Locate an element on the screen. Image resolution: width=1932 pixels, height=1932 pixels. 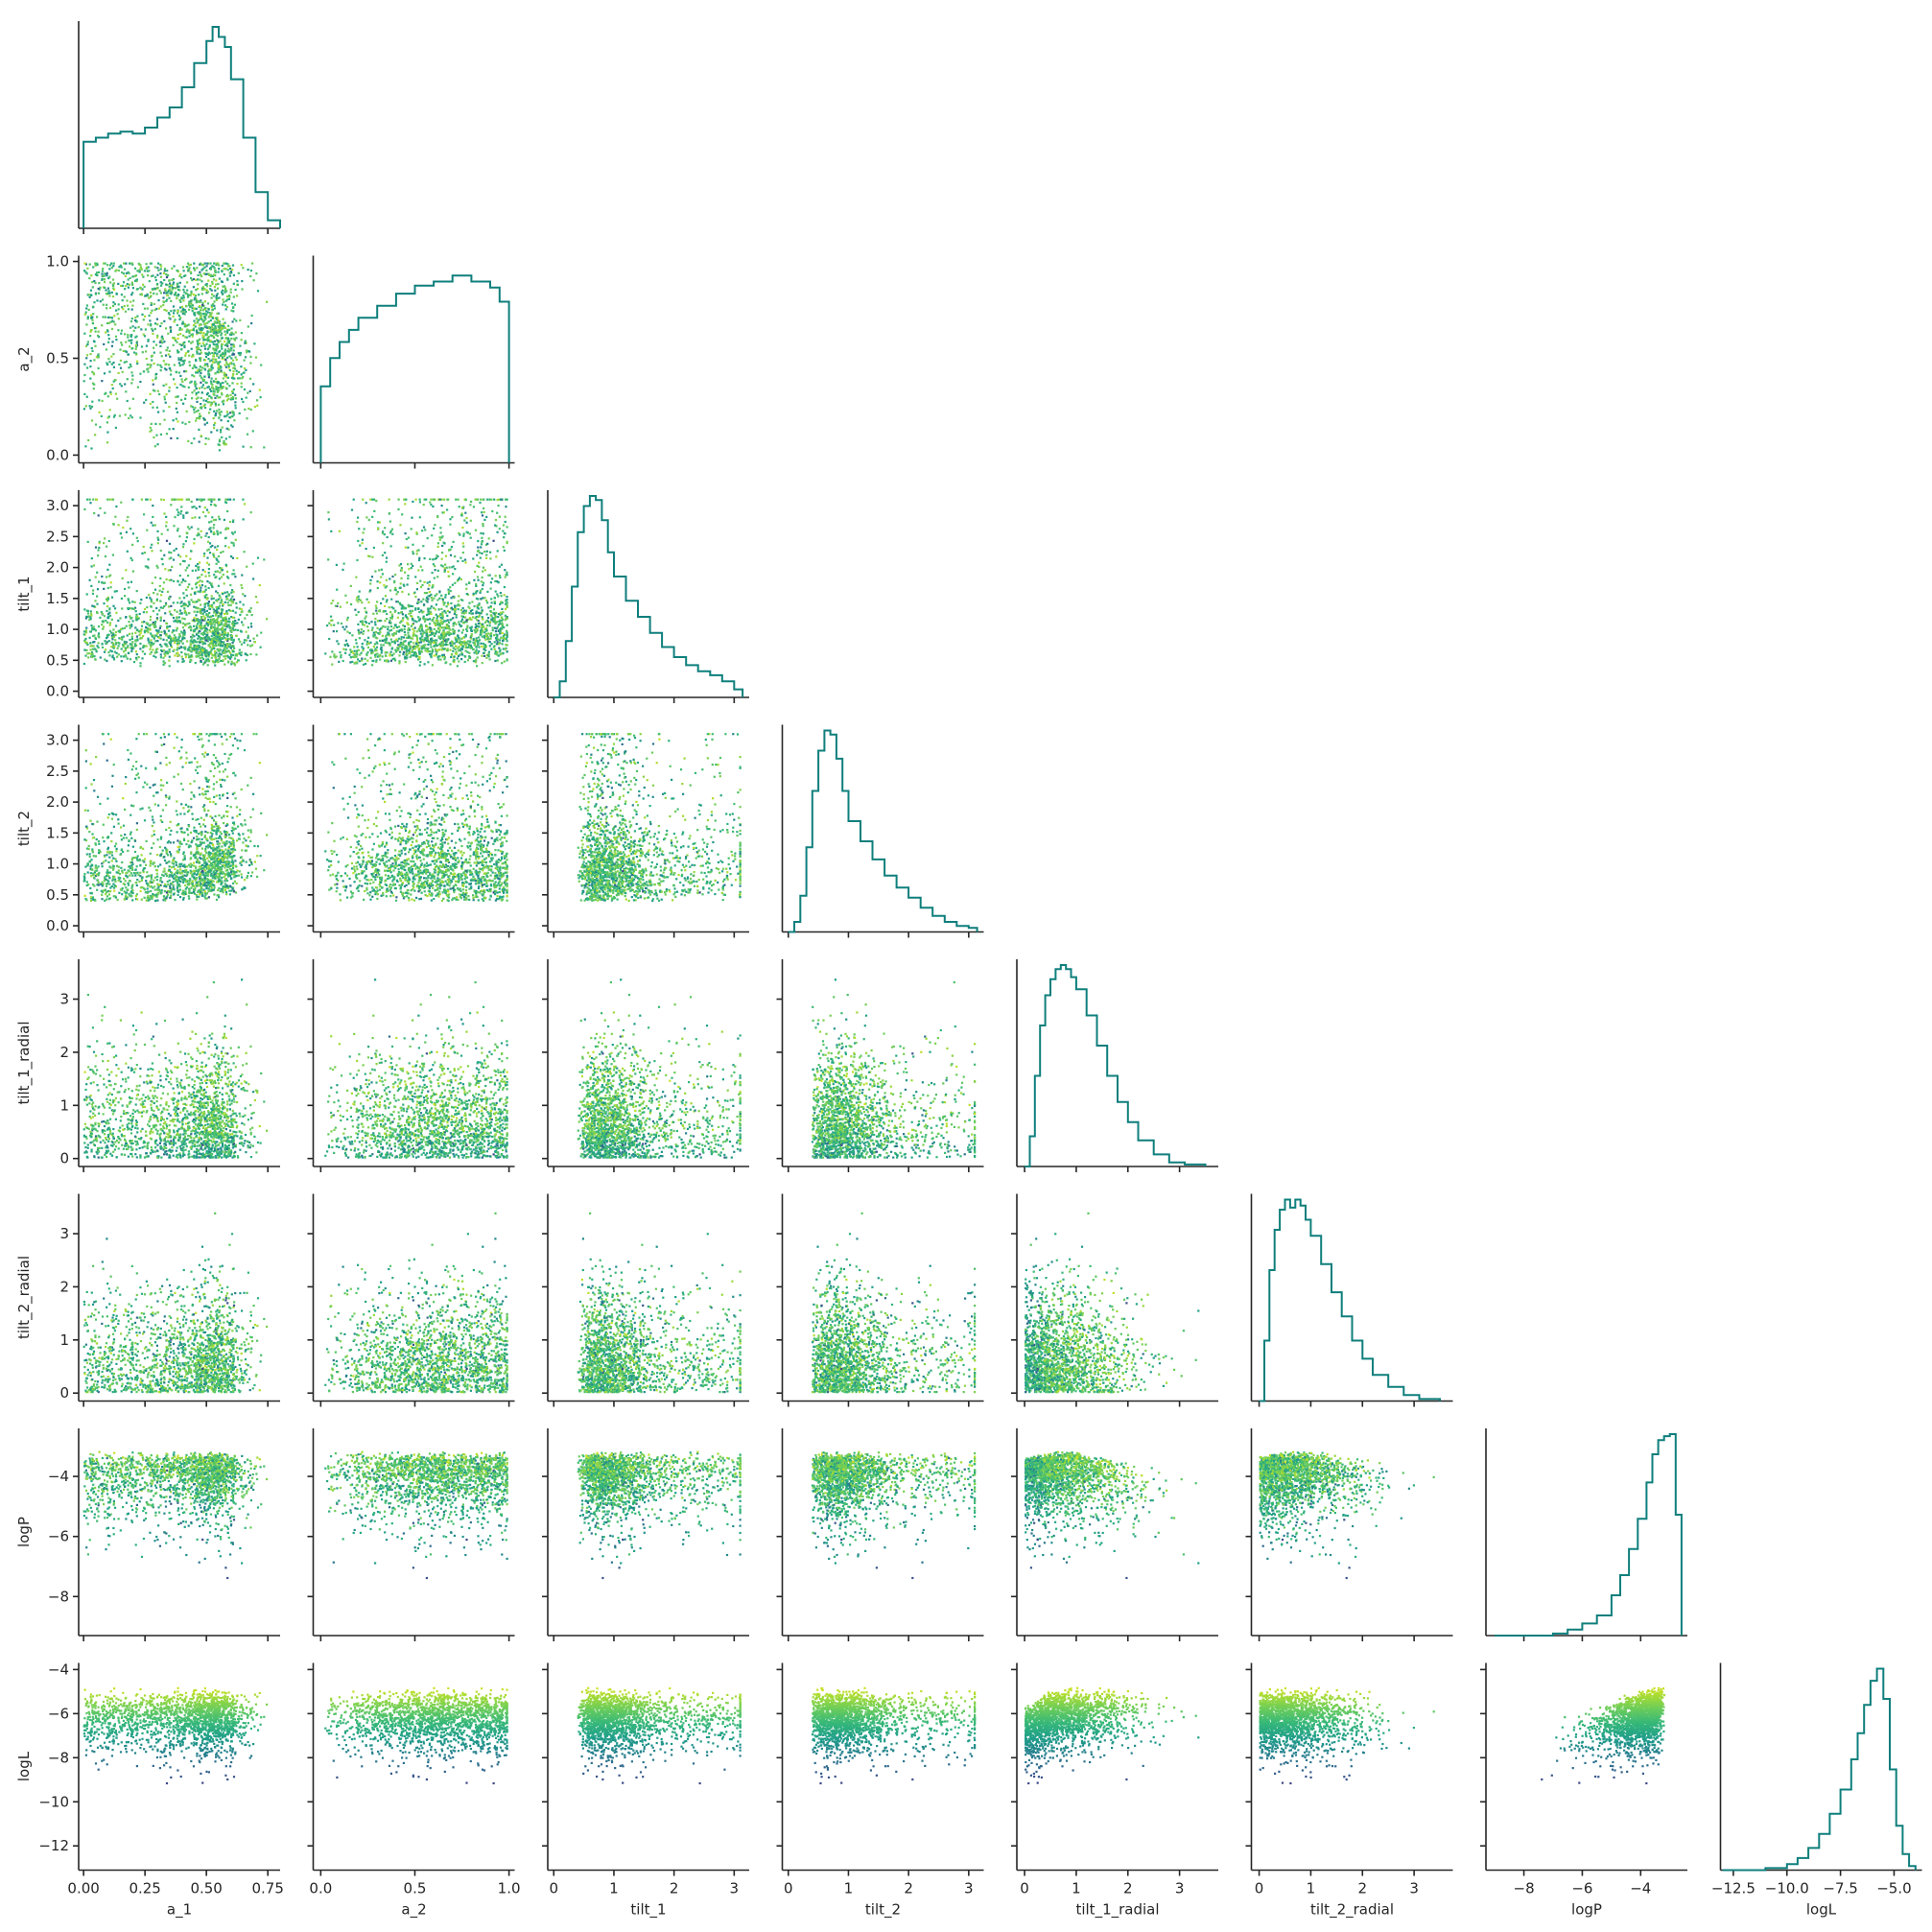
panel-tilt_1-vs-a_1: 0.00.51.01.52.02.53.0tilt_1 is located at coordinates (147, 596).